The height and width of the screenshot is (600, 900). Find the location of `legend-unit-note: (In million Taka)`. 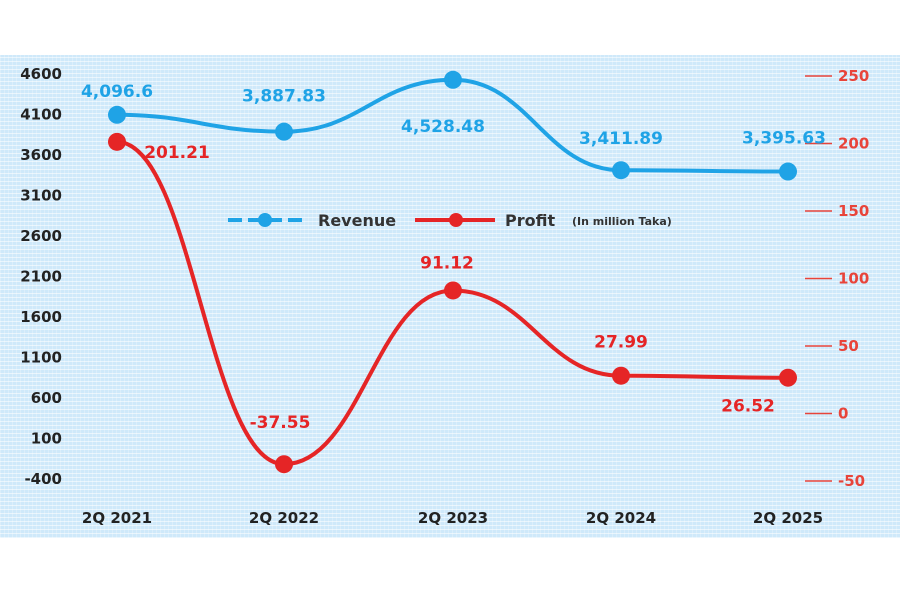

legend-unit-note: (In million Taka) is located at coordinates (622, 221).